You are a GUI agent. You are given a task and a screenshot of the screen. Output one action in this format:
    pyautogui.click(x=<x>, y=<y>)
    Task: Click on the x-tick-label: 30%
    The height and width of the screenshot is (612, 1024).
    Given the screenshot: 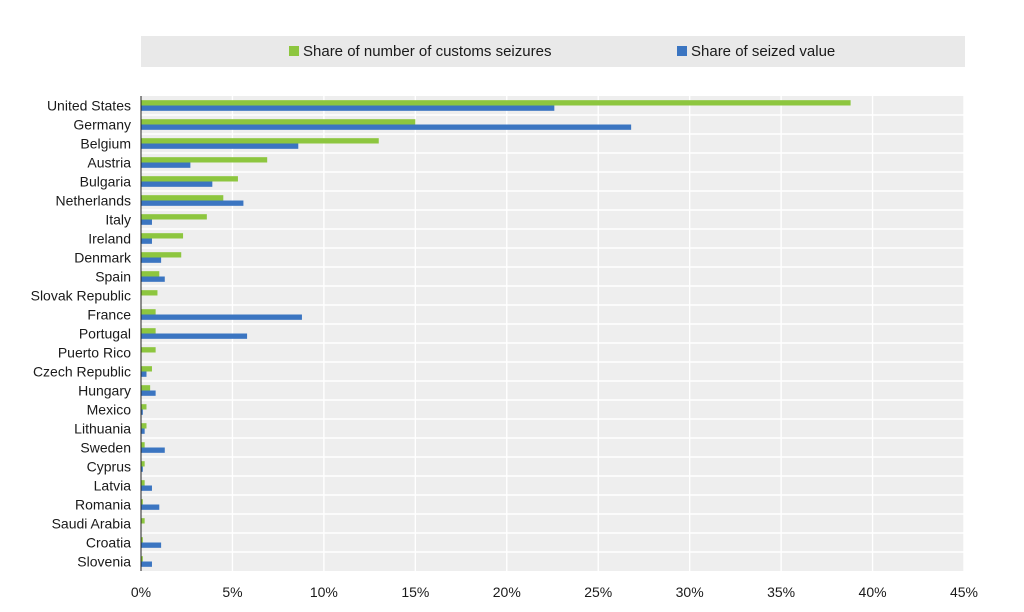 What is the action you would take?
    pyautogui.click(x=690, y=592)
    